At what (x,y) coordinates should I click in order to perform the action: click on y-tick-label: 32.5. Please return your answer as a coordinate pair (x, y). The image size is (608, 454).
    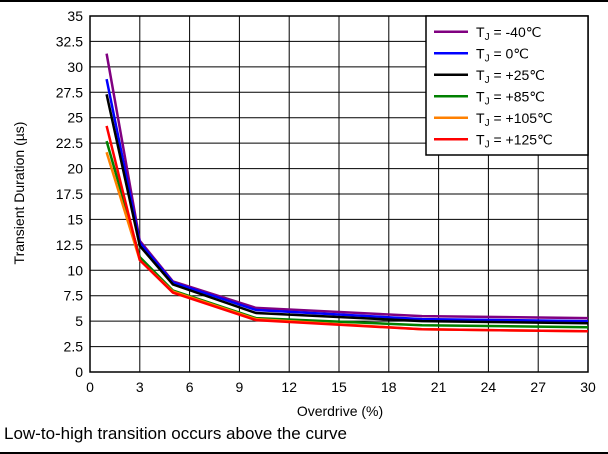
    Looking at the image, I should click on (69, 41).